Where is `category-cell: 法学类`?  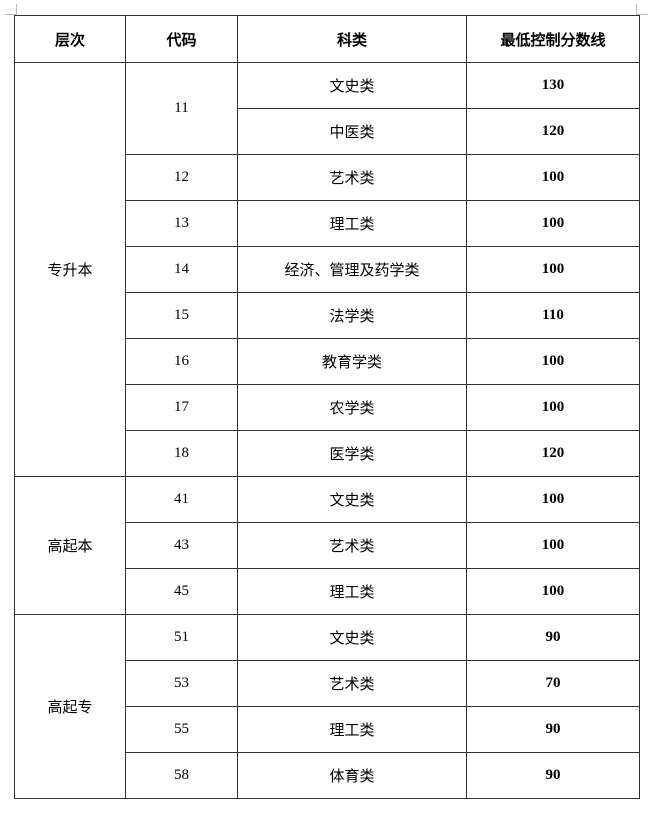
category-cell: 法学类 is located at coordinates (352, 315).